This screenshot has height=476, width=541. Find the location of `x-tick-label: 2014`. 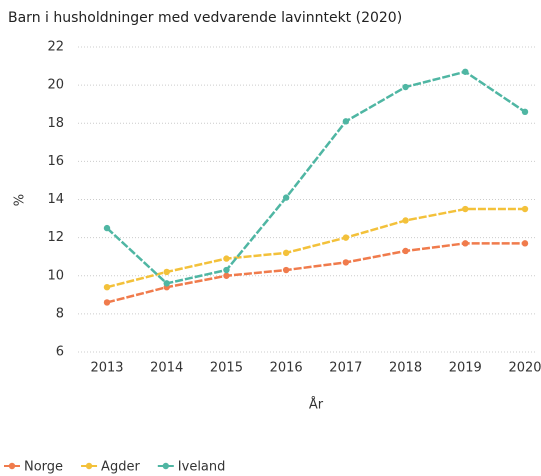

x-tick-label: 2014 is located at coordinates (166, 368).